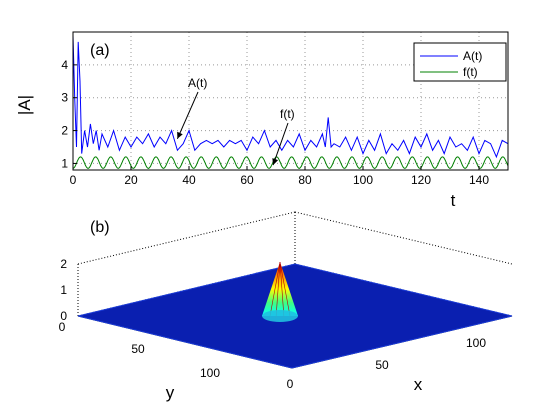 Image resolution: width=560 pixels, height=420 pixels. Describe the element at coordinates (64, 98) in the screenshot. I see `y-tick-label: 3` at that location.